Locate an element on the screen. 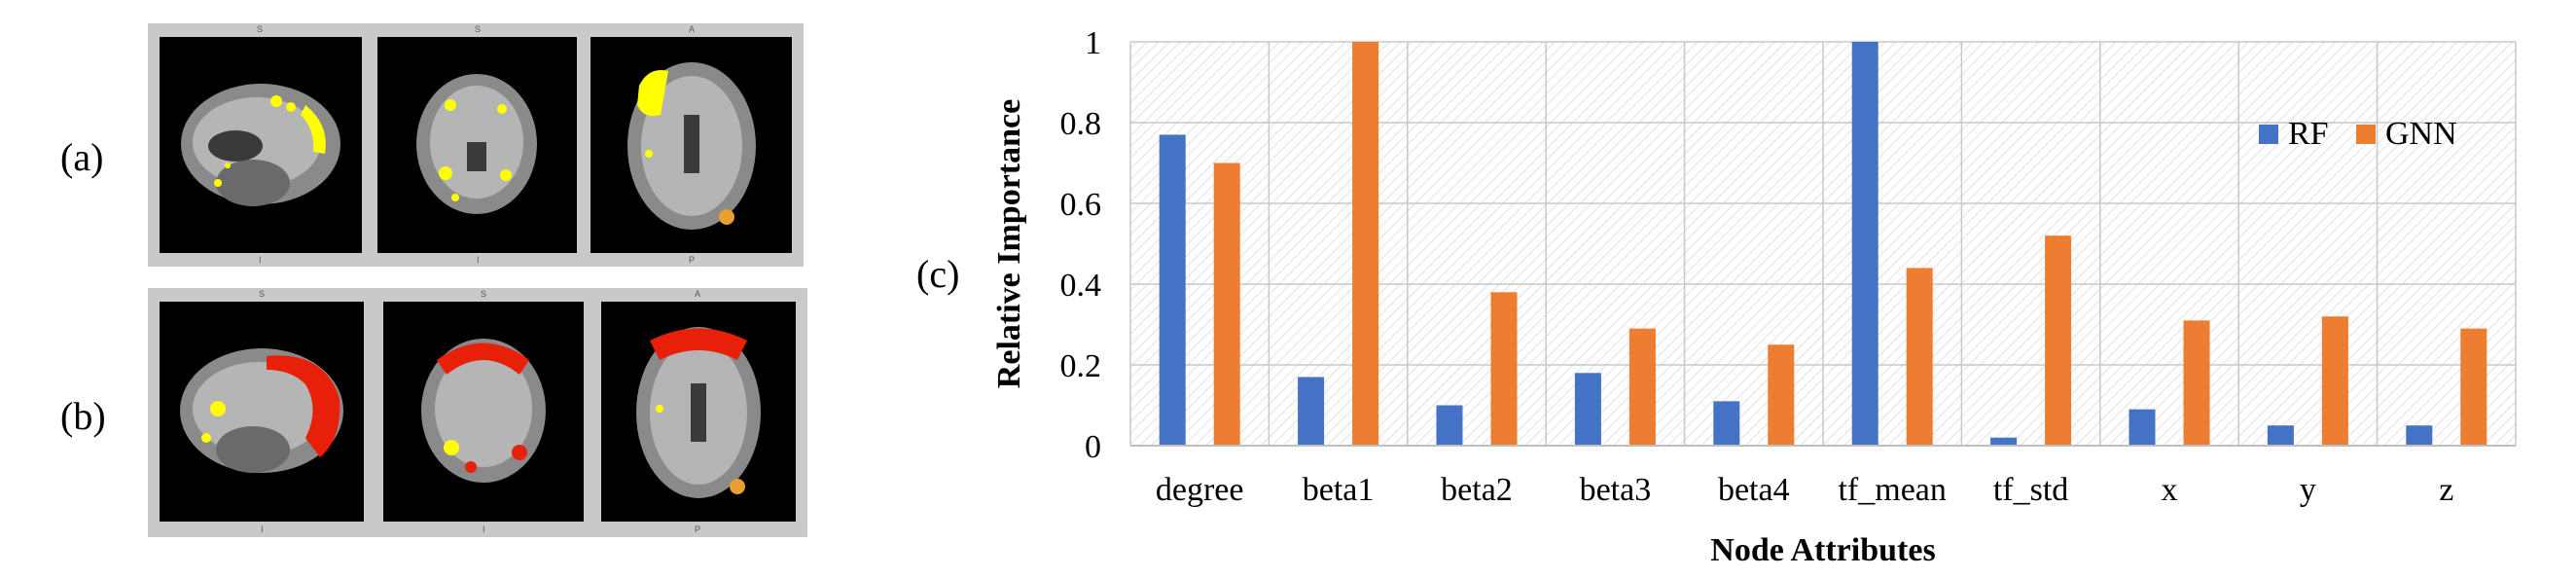 This screenshot has height=578, width=2576. y-tick-label: 0.4 is located at coordinates (1081, 286).